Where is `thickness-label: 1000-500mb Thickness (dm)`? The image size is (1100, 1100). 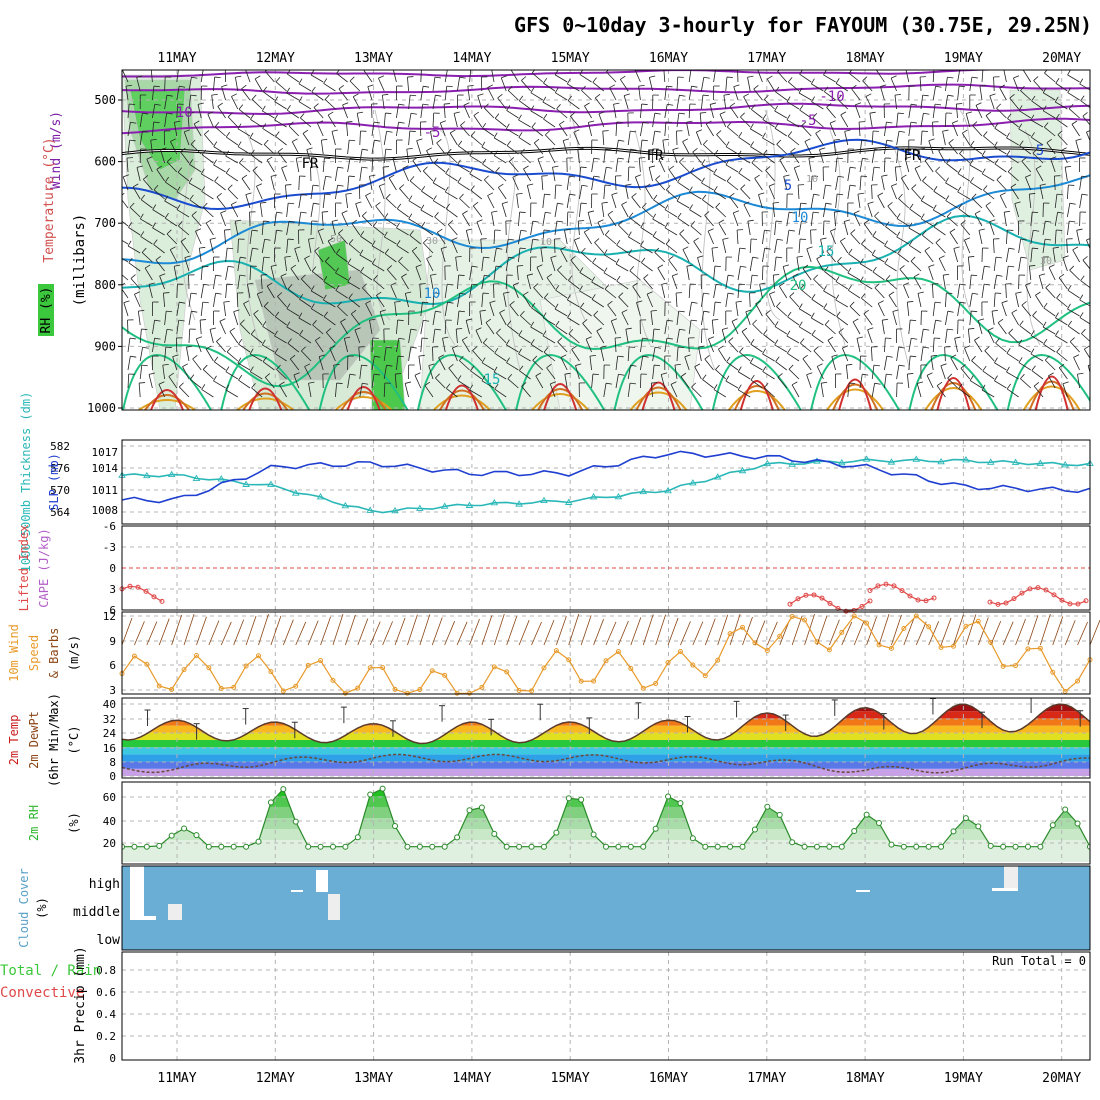
thickness-label: 1000-500mb Thickness (dm) is located at coordinates (26, 482).